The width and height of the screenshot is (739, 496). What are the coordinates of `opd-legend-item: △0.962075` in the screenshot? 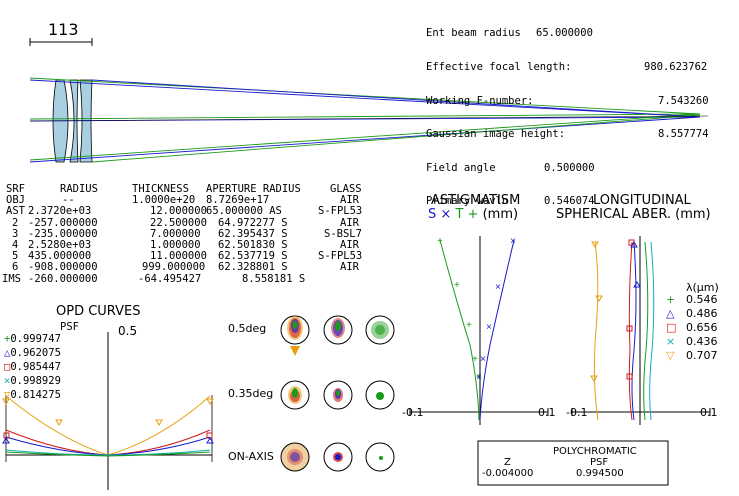 It's located at (32, 353).